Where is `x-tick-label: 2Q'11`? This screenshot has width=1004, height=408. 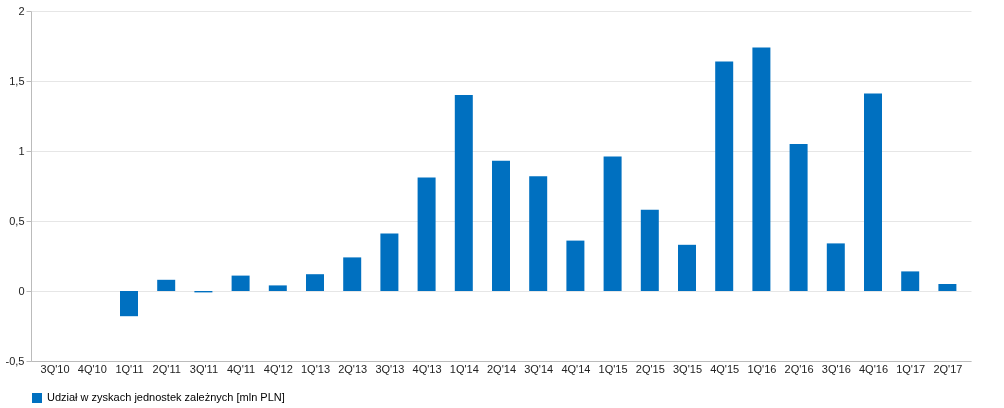 x-tick-label: 2Q'11 is located at coordinates (166, 368).